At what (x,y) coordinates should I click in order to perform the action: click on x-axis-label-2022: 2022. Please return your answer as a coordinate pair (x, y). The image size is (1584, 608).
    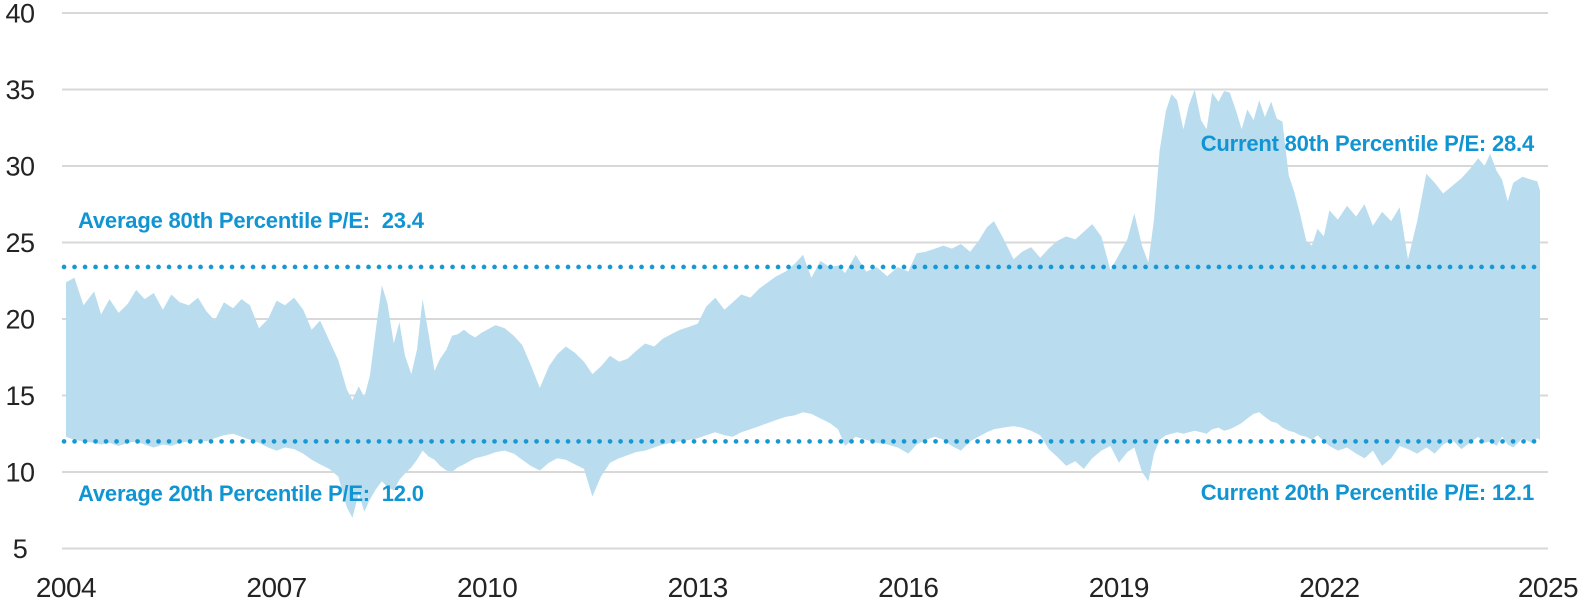
    Looking at the image, I should click on (1329, 587).